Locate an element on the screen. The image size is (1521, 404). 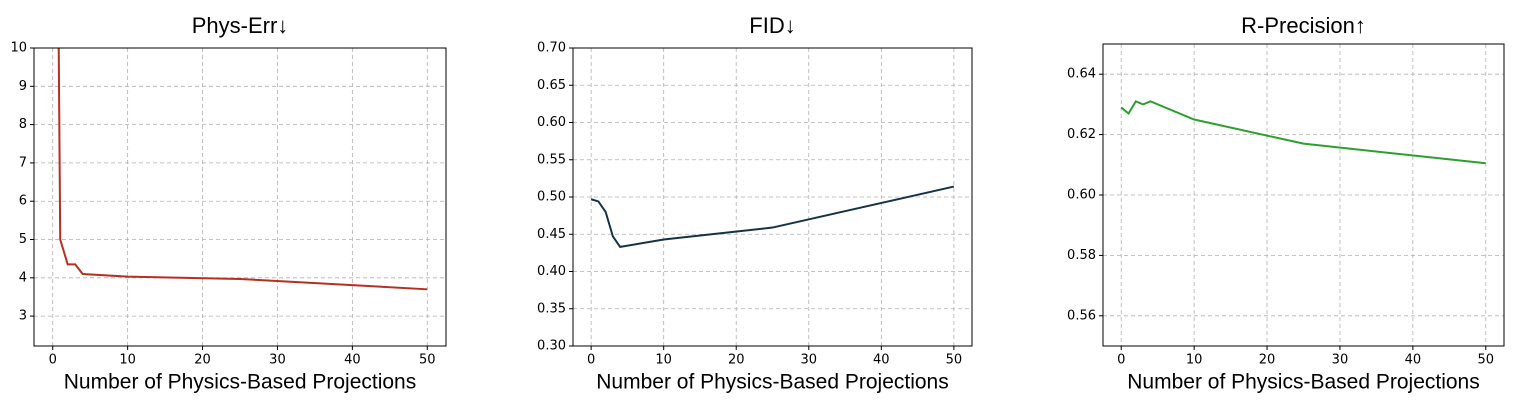
y-tick-label: 5 is located at coordinates (23, 239).